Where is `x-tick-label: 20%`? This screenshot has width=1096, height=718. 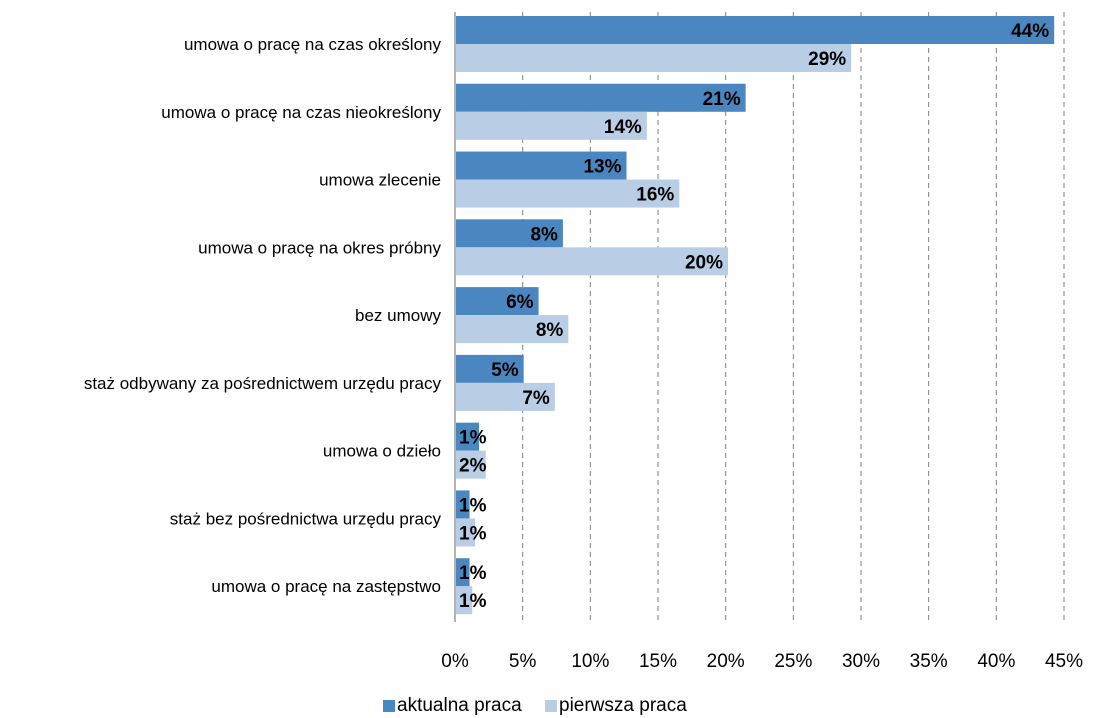
x-tick-label: 20% is located at coordinates (726, 661).